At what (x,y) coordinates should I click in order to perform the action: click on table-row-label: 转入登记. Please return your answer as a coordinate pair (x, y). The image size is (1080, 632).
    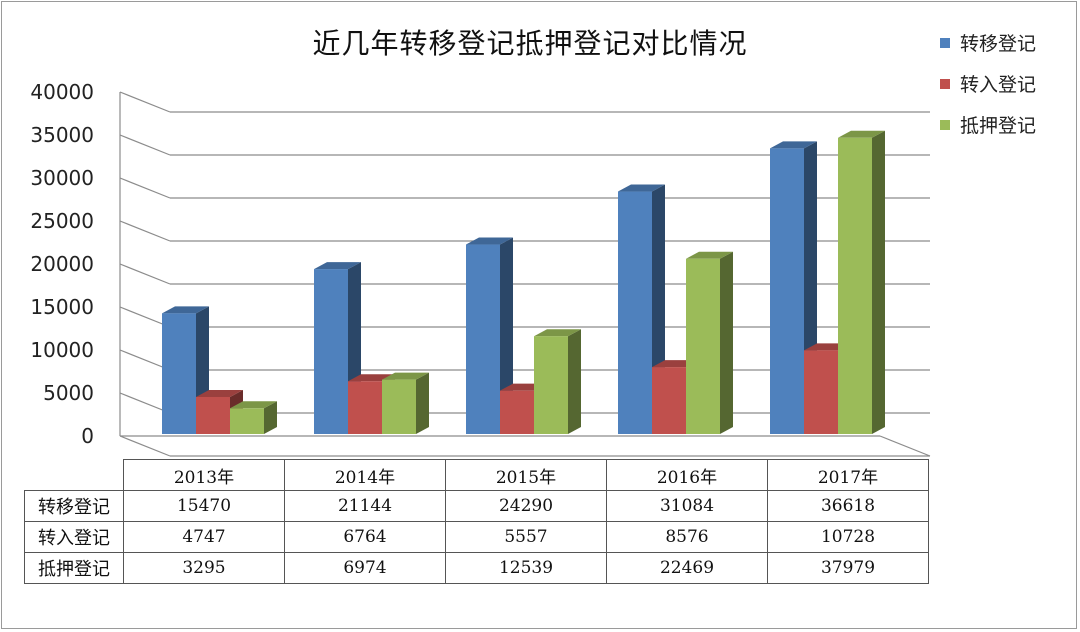
    Looking at the image, I should click on (74, 537).